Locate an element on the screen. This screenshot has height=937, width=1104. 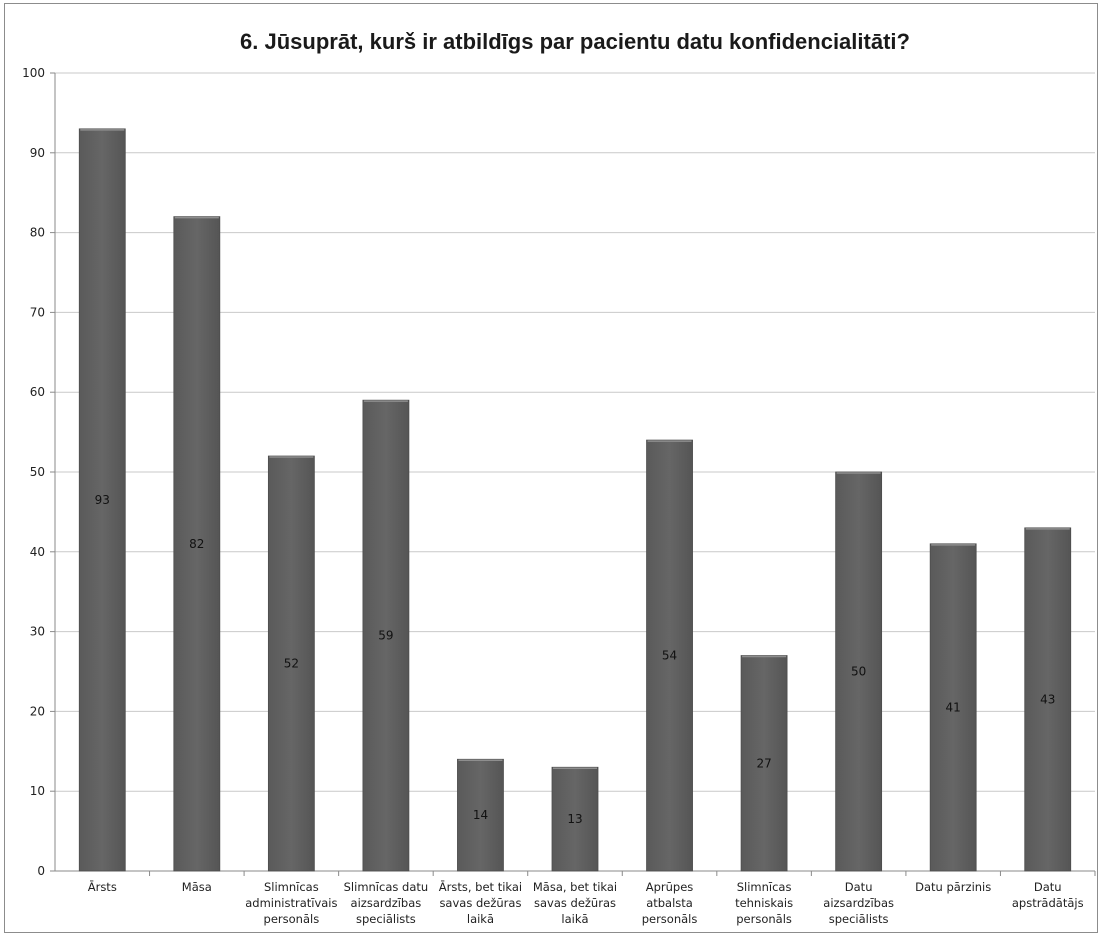
x-tick-label: atbalsta is located at coordinates (669, 903).